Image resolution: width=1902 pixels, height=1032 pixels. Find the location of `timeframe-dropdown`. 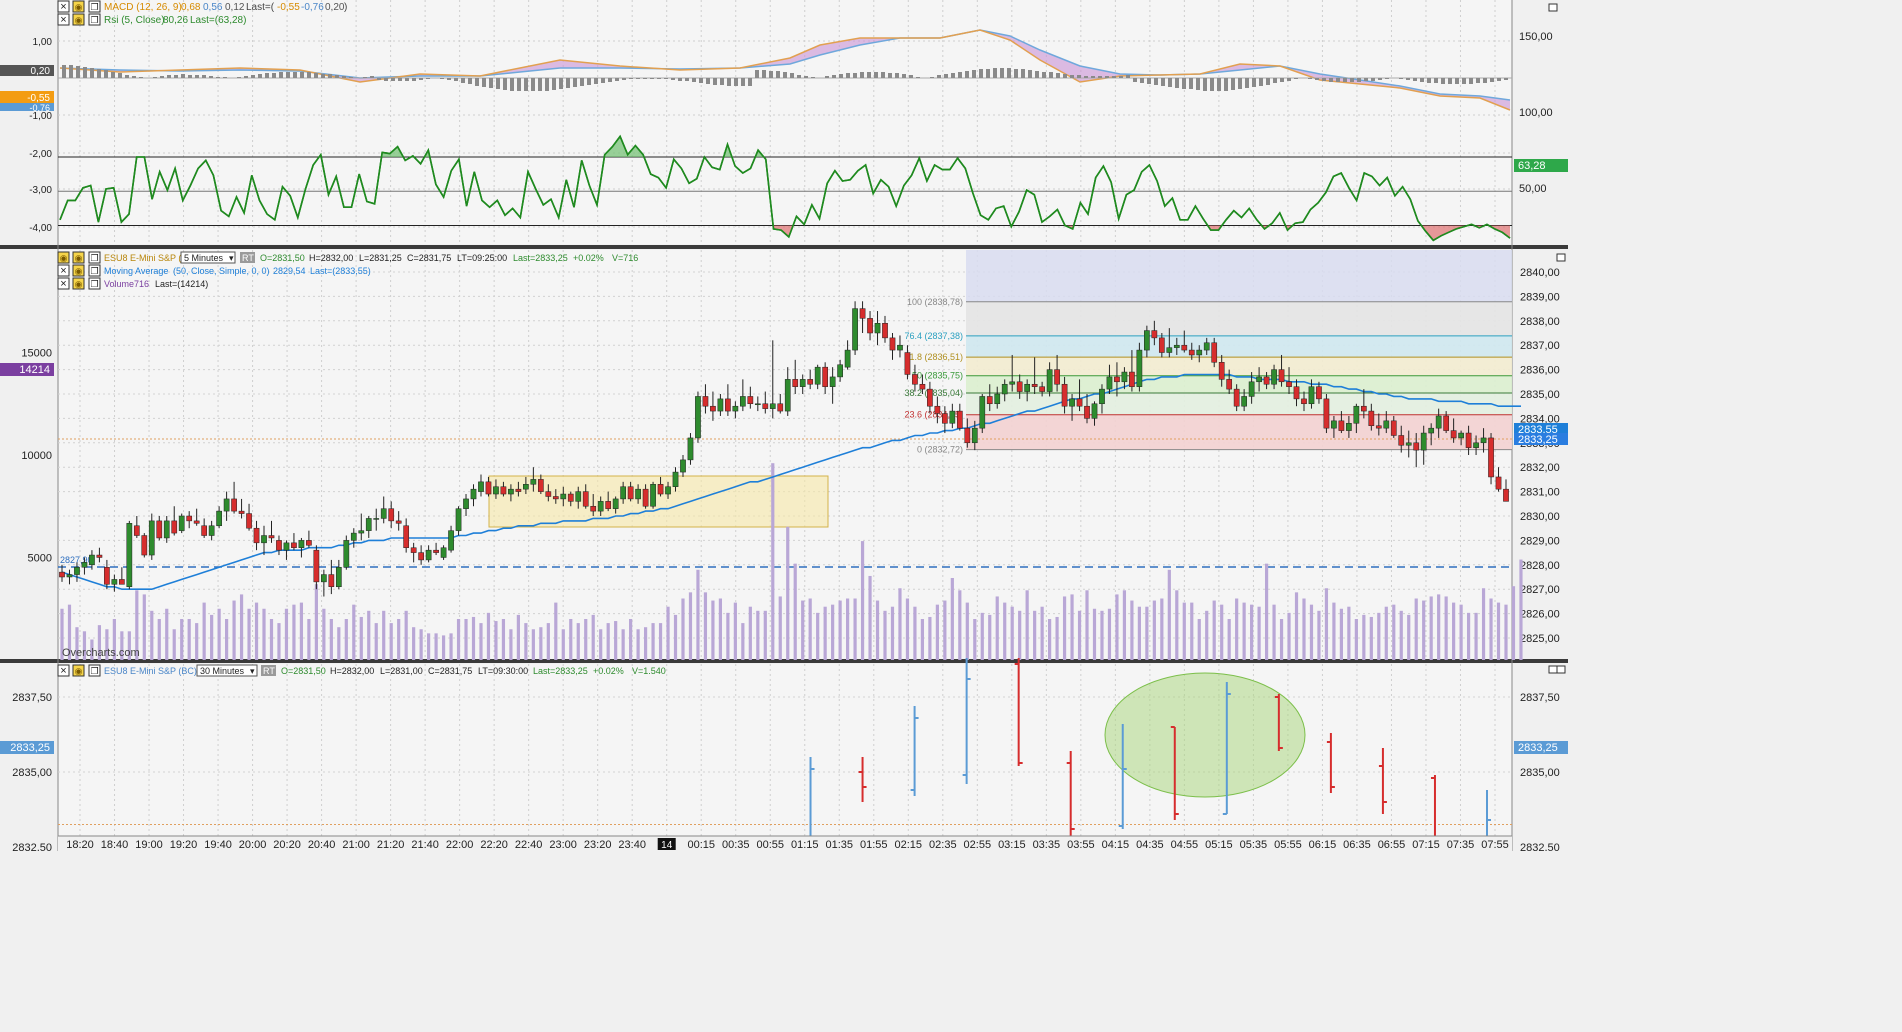

timeframe-dropdown is located at coordinates (208, 257).